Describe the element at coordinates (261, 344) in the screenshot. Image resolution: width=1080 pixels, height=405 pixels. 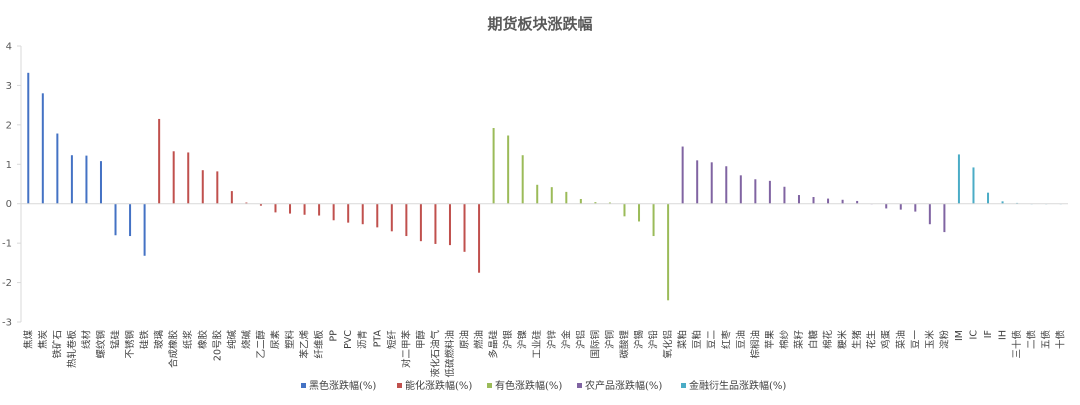
I see `x-tick-label: 乙二醇` at that location.